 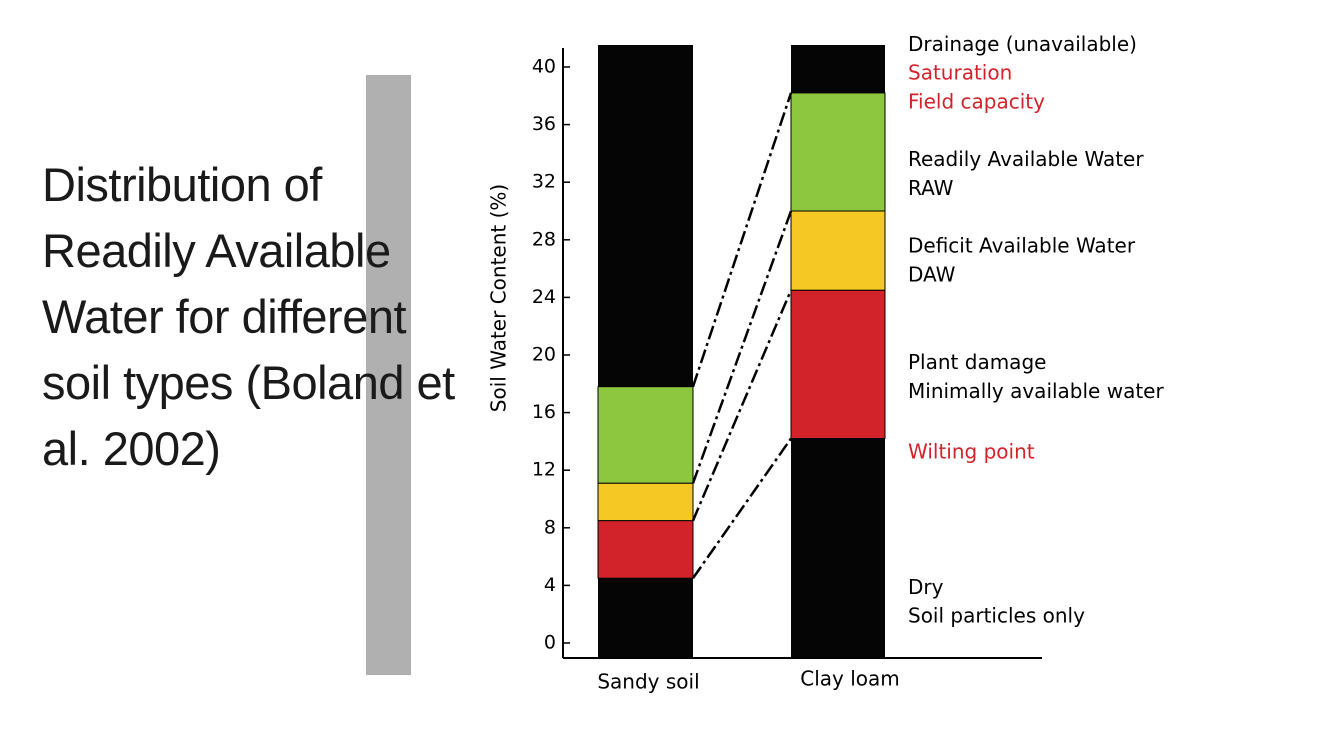 I want to click on zone-label-5: Deficit Available Water, so click(x=1022, y=246).